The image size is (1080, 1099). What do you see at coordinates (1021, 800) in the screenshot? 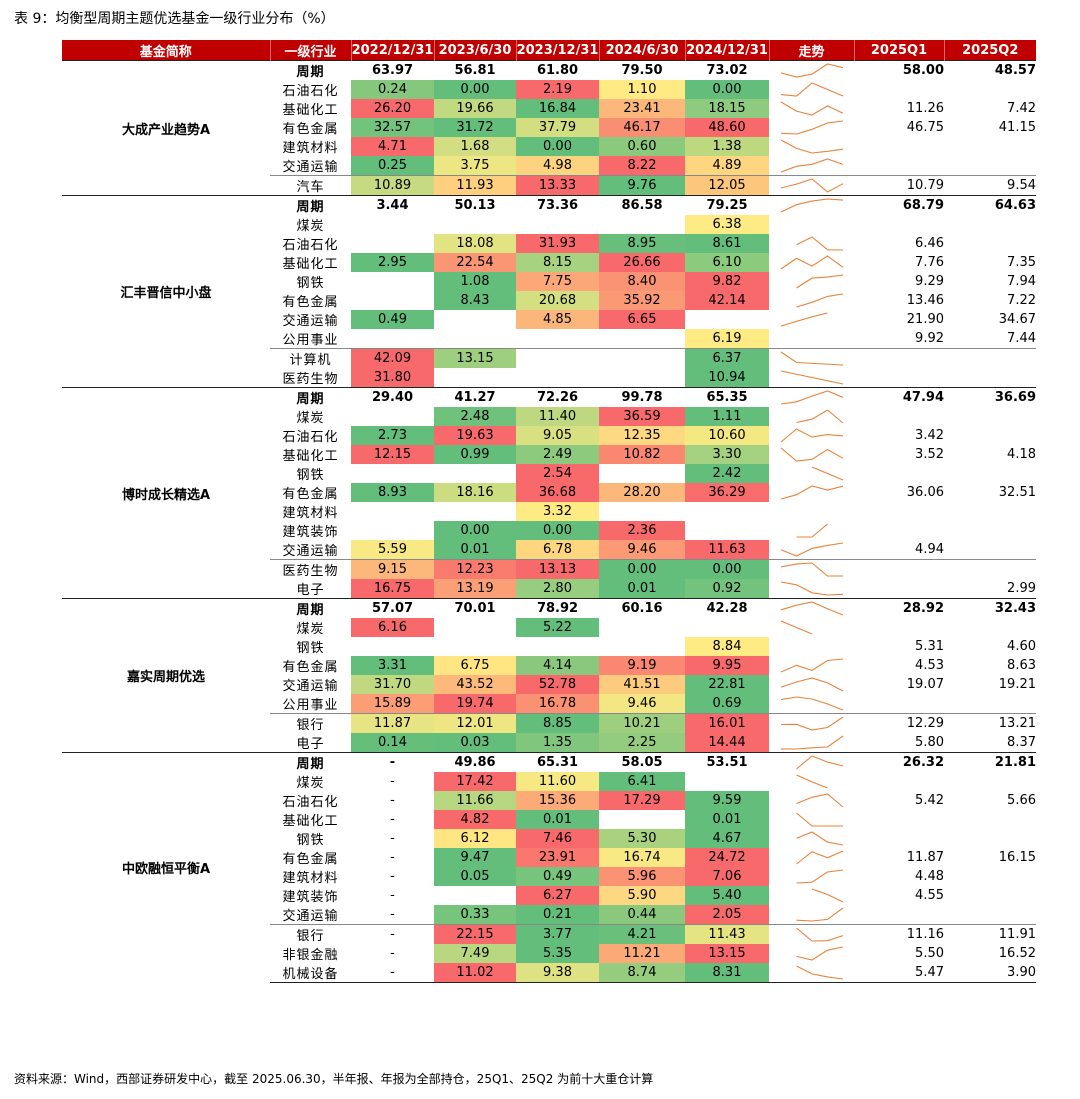
I see `quarter-q2-cell: 5.66` at bounding box center [1021, 800].